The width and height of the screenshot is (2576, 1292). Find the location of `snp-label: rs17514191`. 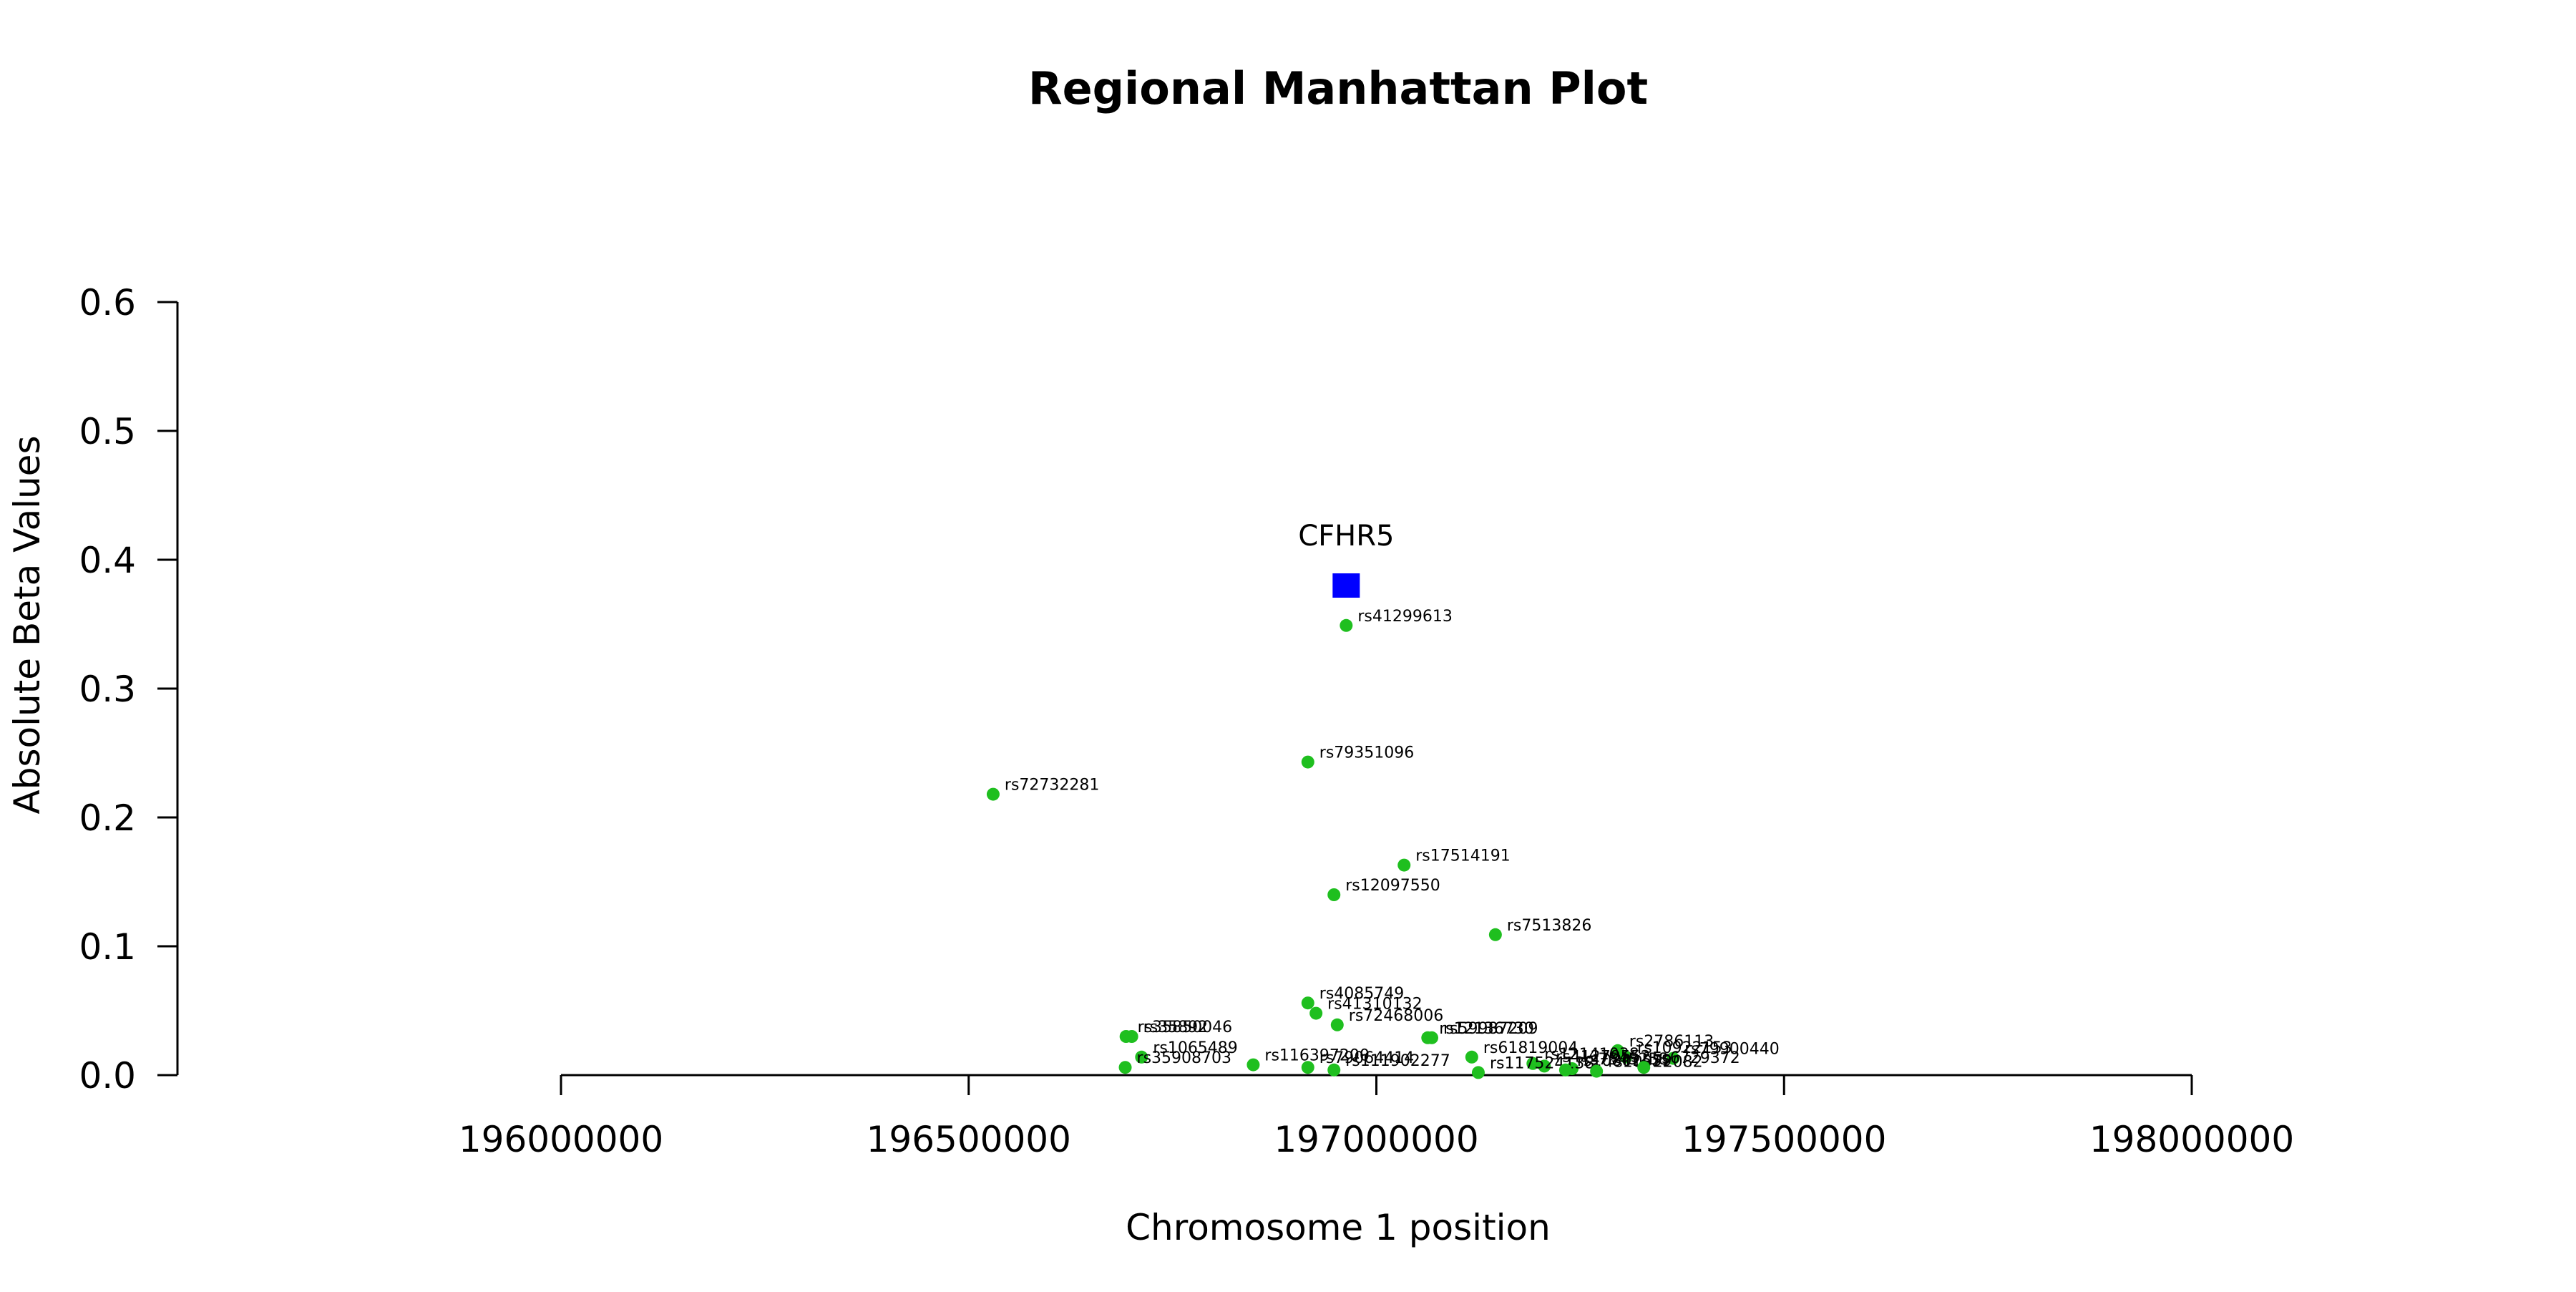

snp-label: rs17514191 is located at coordinates (1462, 856).